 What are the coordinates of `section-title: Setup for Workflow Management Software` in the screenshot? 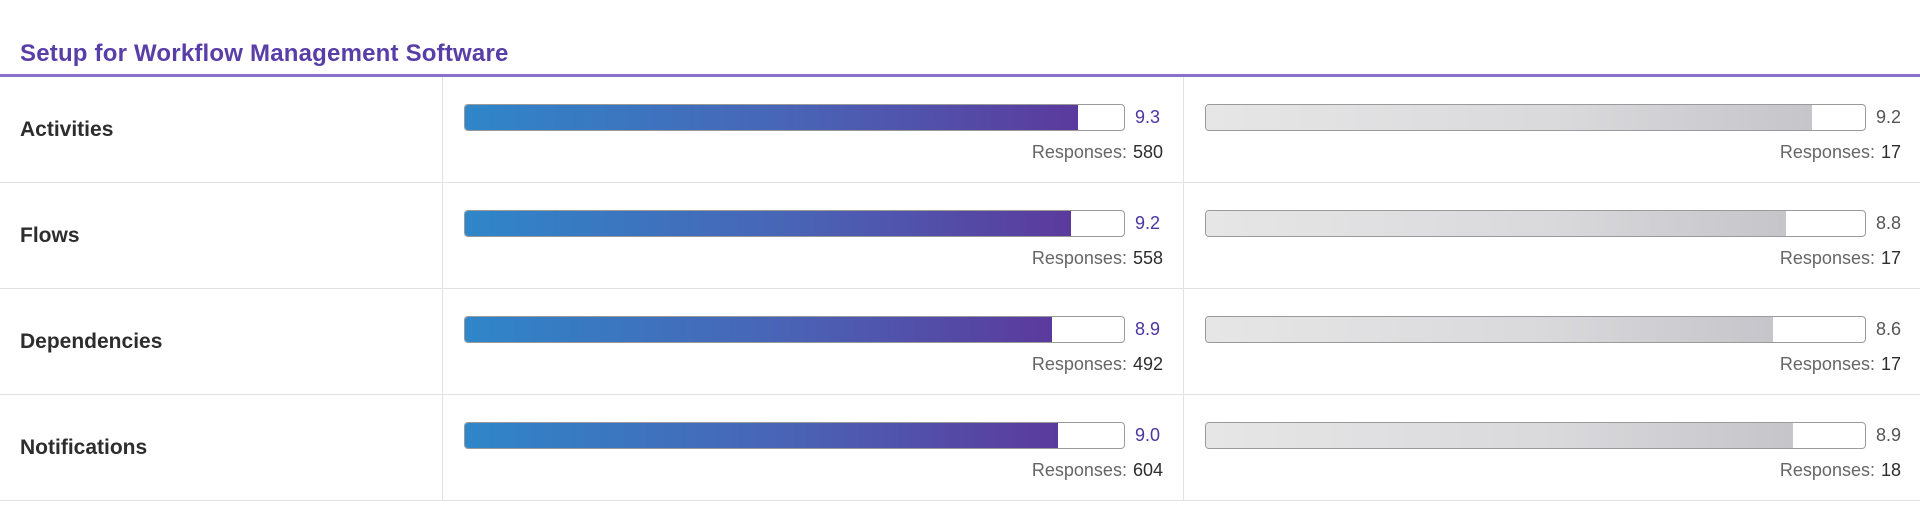 It's located at (264, 53).